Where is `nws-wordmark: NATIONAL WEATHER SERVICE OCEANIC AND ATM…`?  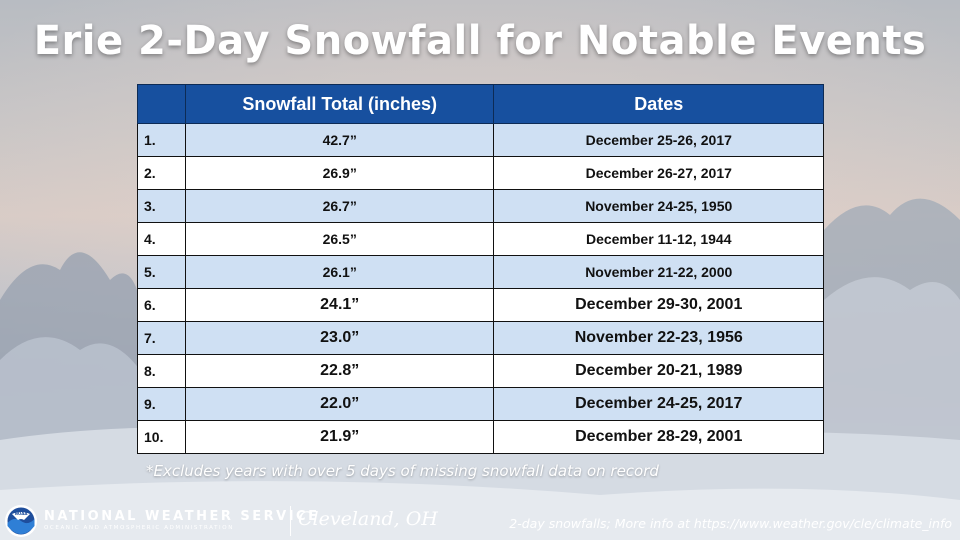 nws-wordmark: NATIONAL WEATHER SERVICE OCEANIC AND ATM… is located at coordinates (181, 521).